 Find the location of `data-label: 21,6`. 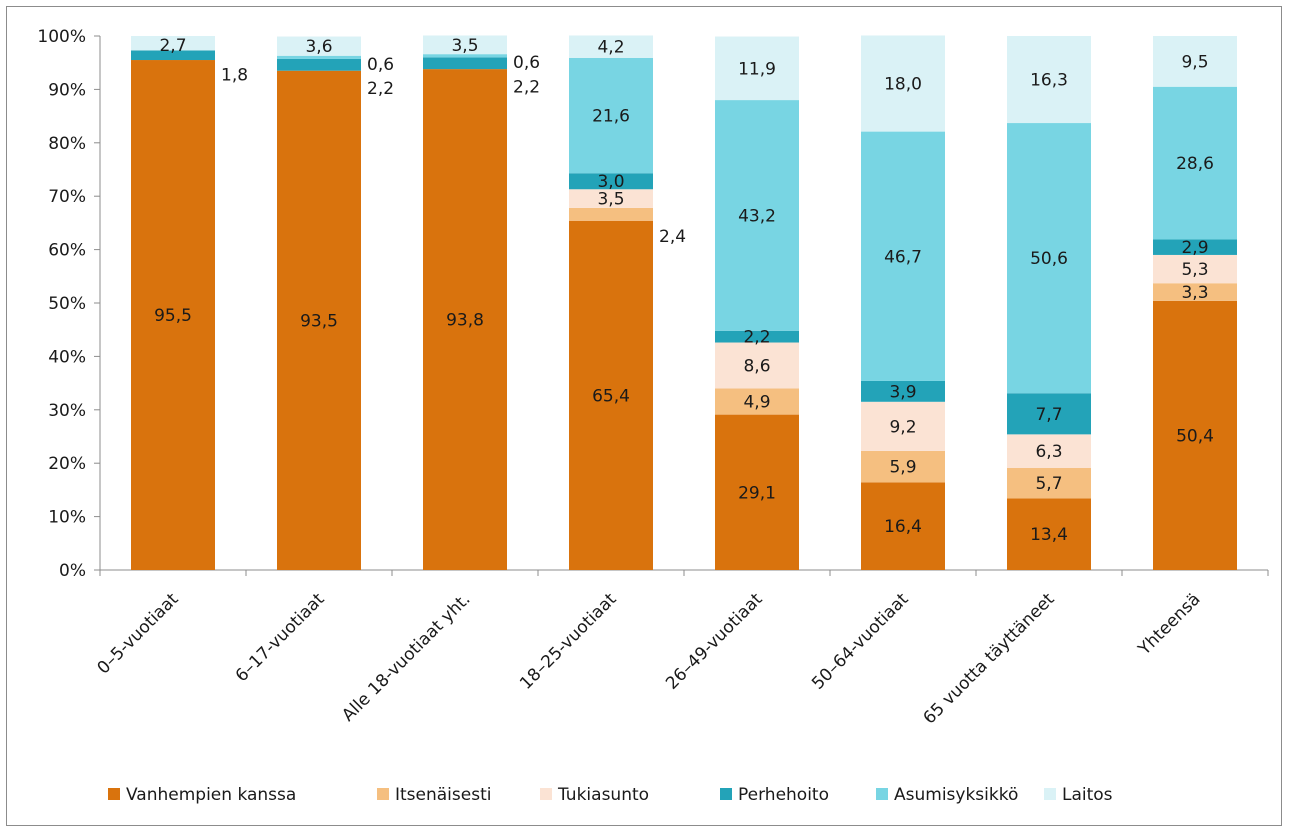

data-label: 21,6 is located at coordinates (611, 117).